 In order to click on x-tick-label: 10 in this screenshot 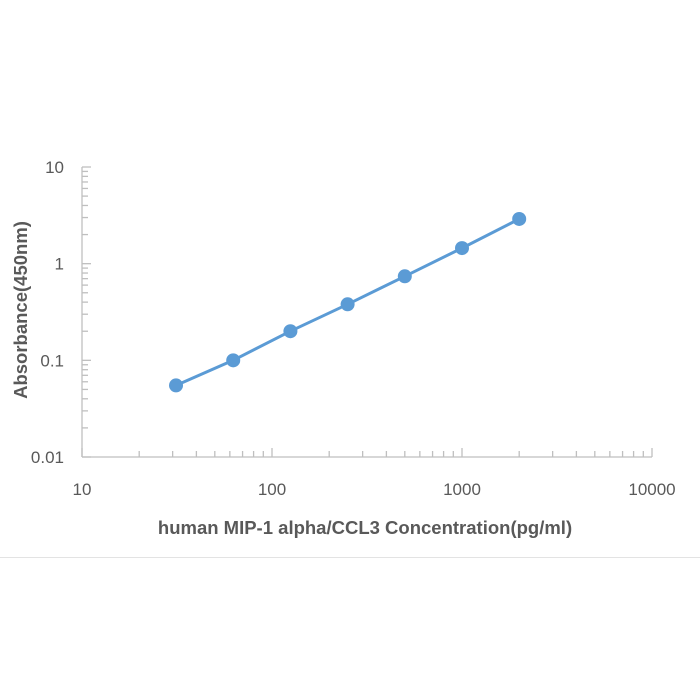, I will do `click(82, 489)`.